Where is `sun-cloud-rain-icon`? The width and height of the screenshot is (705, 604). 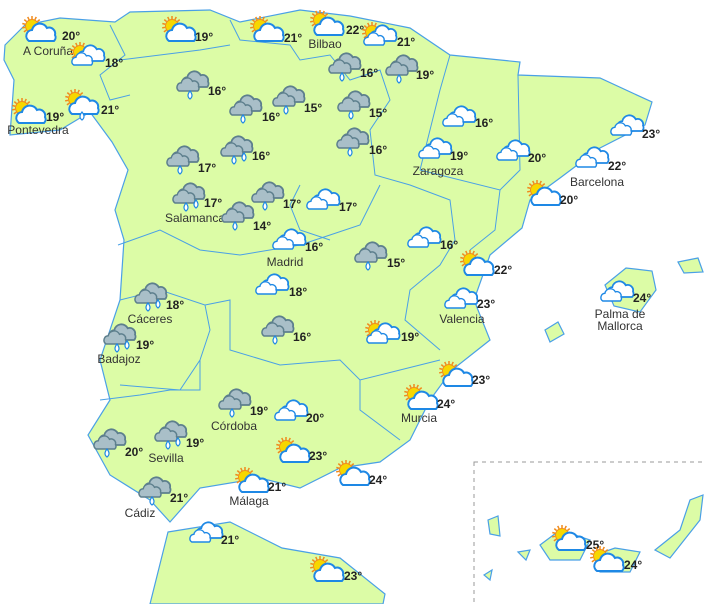 sun-cloud-rain-icon is located at coordinates (82, 104).